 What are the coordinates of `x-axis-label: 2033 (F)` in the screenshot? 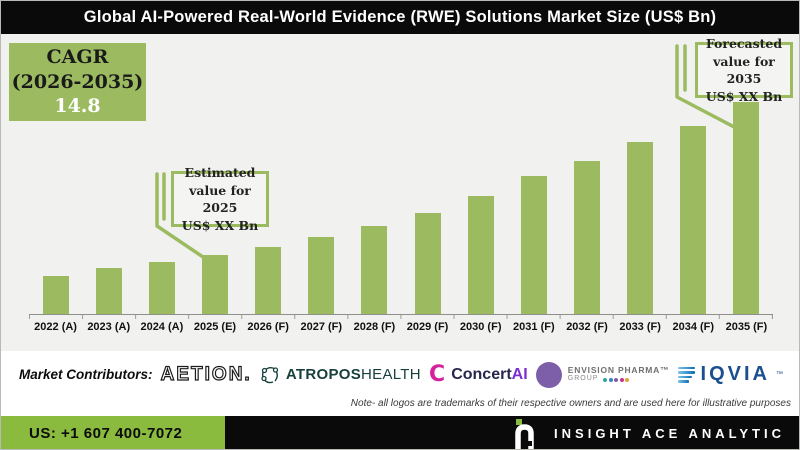 It's located at (640, 327).